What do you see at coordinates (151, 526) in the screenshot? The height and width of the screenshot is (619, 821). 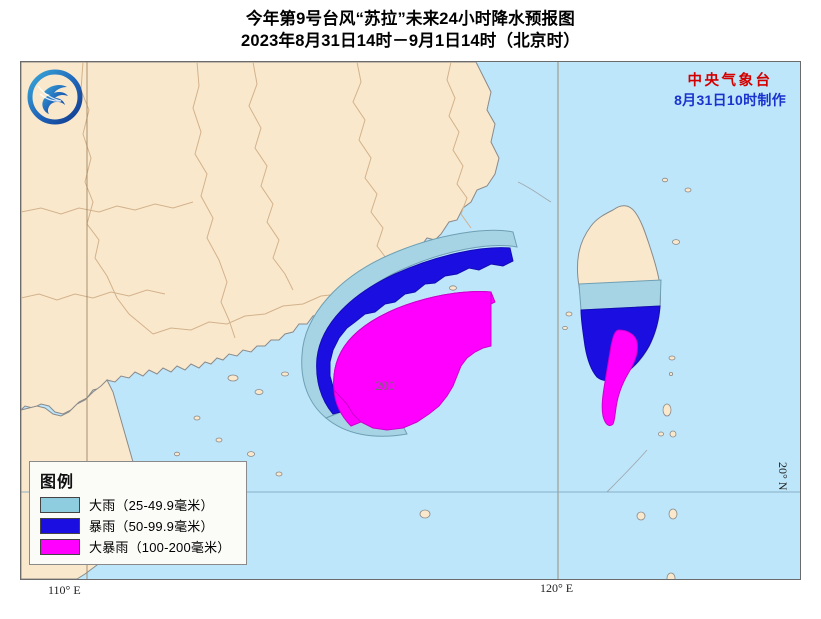 I see `legend-label-rainstorm: 暴雨（50-99.9毫米）` at bounding box center [151, 526].